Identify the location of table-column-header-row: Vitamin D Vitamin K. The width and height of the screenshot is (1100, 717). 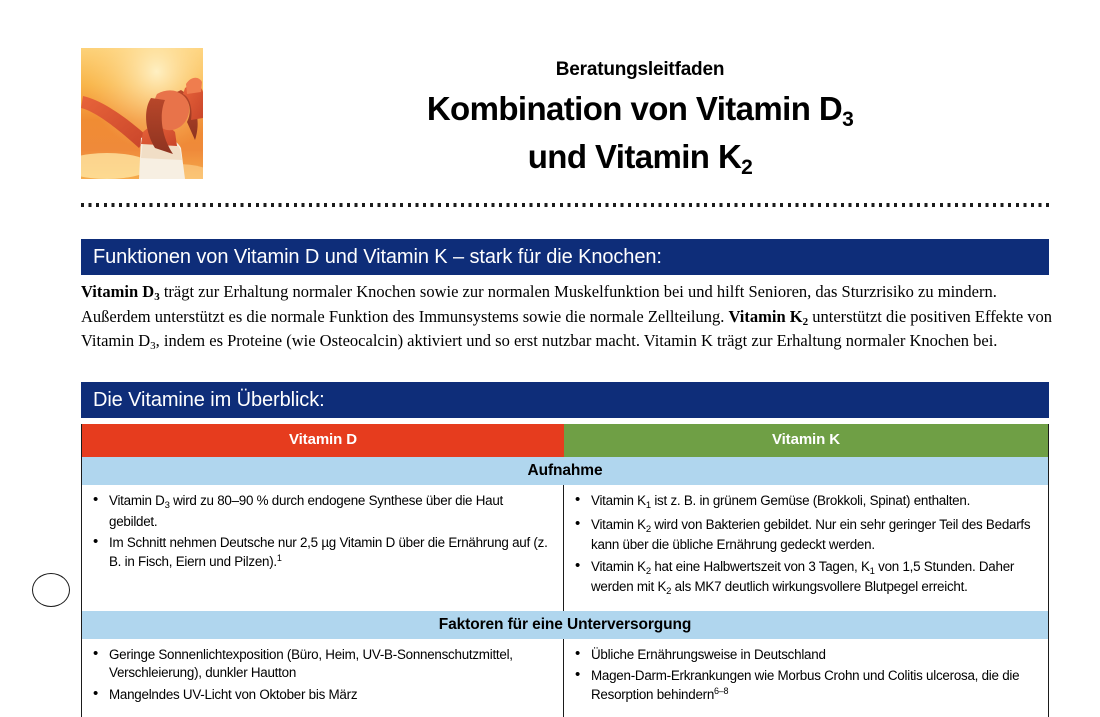
(565, 440).